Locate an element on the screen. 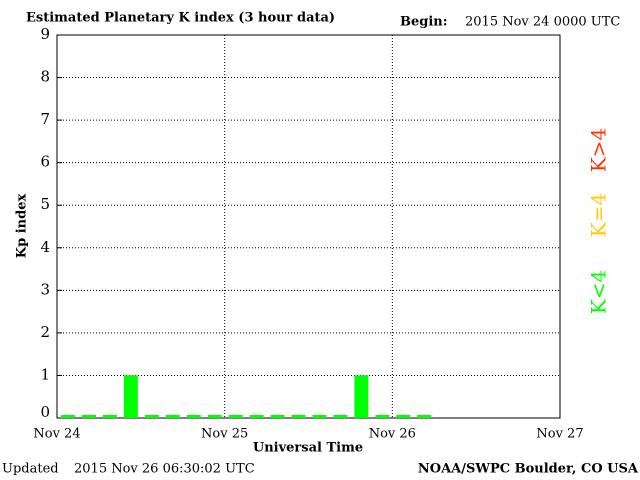 This screenshot has height=480, width=640. begin-label: Begin: is located at coordinates (424, 22).